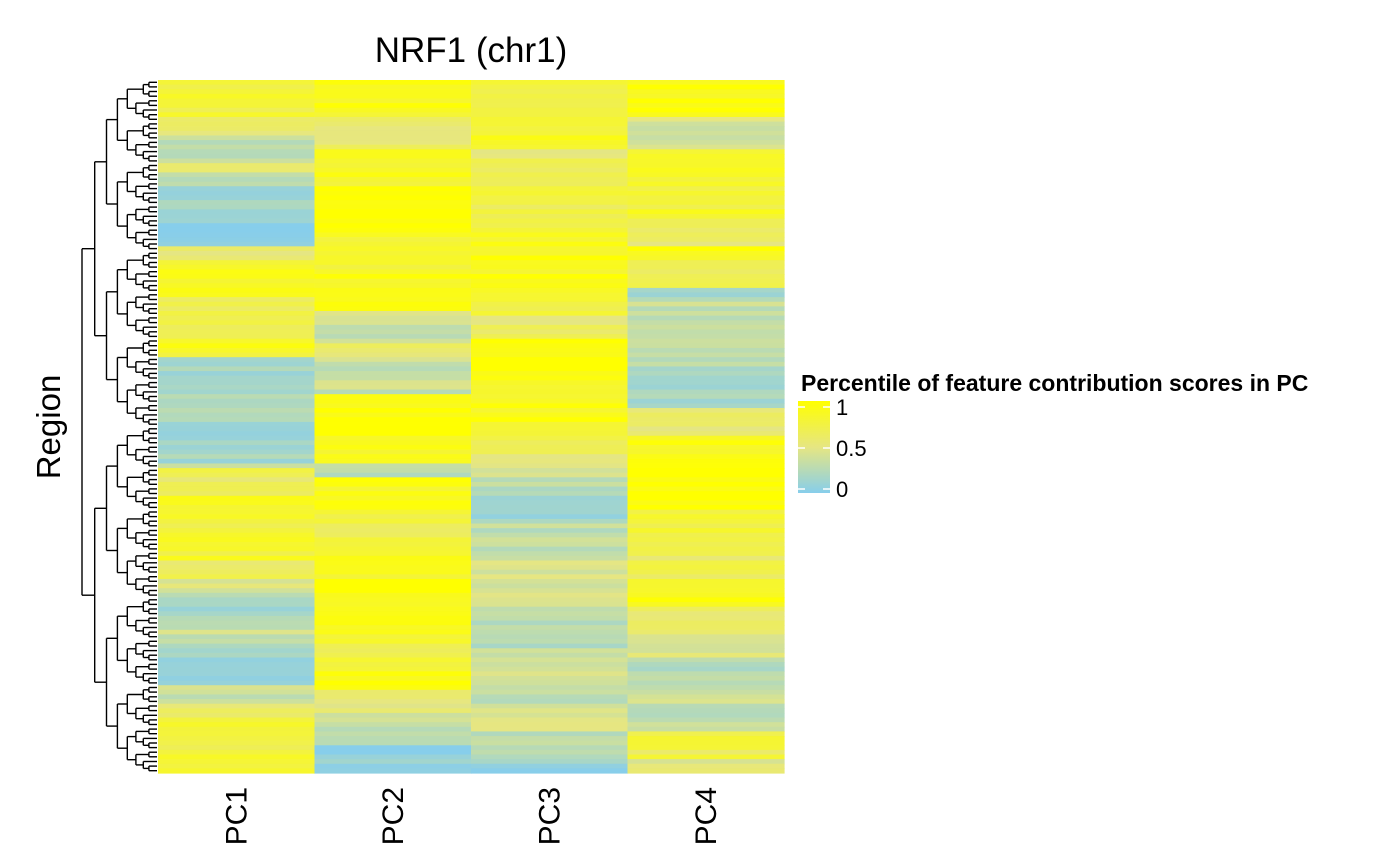 The height and width of the screenshot is (865, 1400). I want to click on legend-colorbar, so click(814, 447).